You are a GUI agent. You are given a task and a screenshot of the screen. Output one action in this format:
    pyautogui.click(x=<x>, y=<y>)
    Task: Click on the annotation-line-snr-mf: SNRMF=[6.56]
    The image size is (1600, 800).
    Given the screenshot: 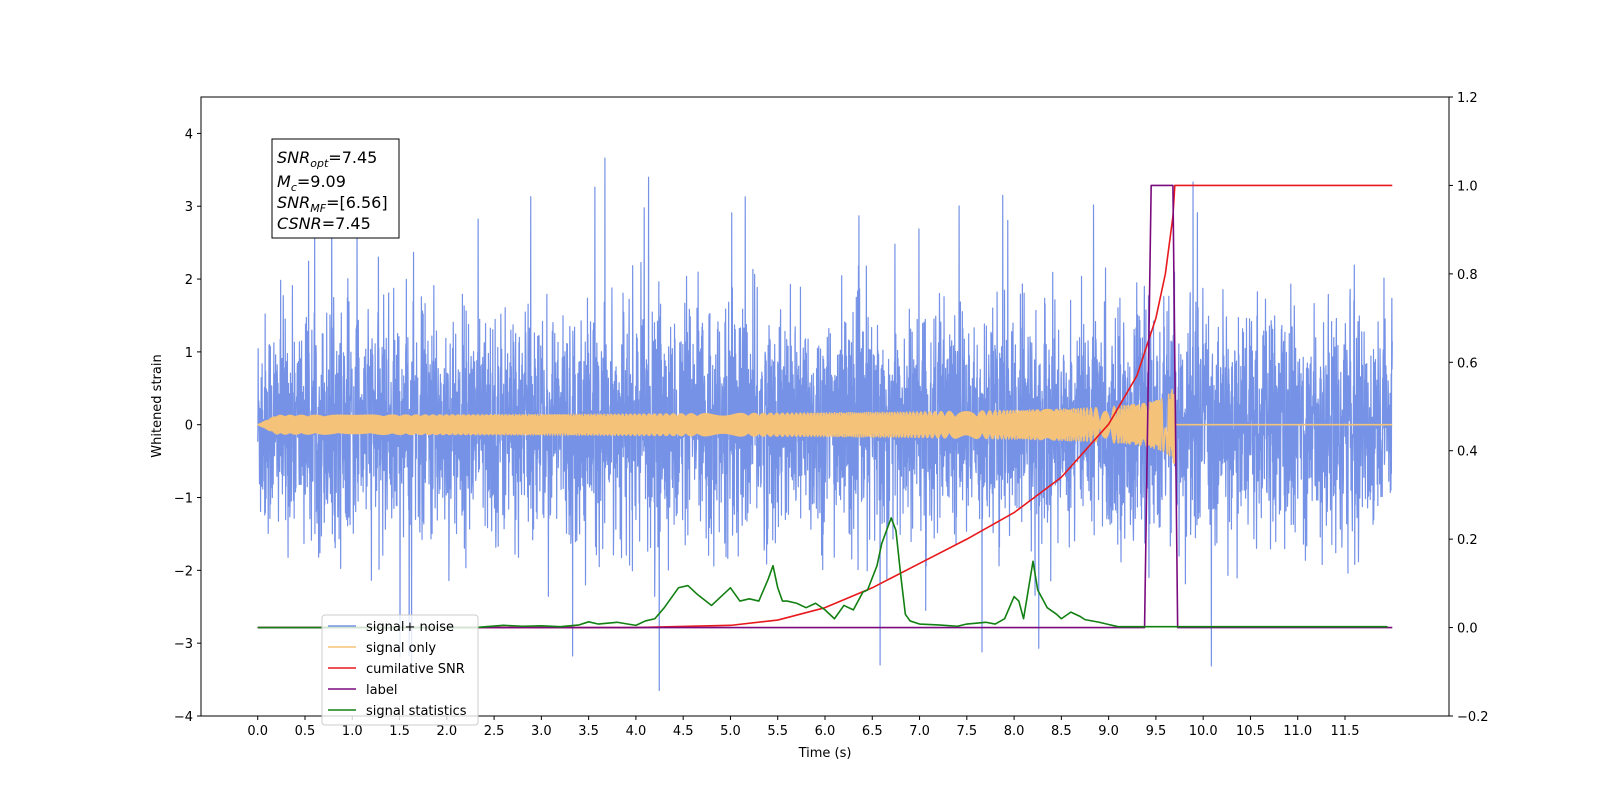 What is the action you would take?
    pyautogui.click(x=332, y=204)
    